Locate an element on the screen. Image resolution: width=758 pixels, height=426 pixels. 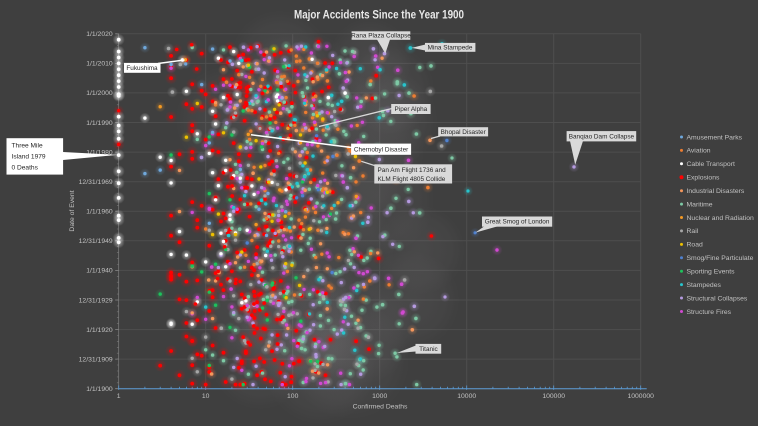
svg-text: Date of Event is located at coordinates (72, 210).